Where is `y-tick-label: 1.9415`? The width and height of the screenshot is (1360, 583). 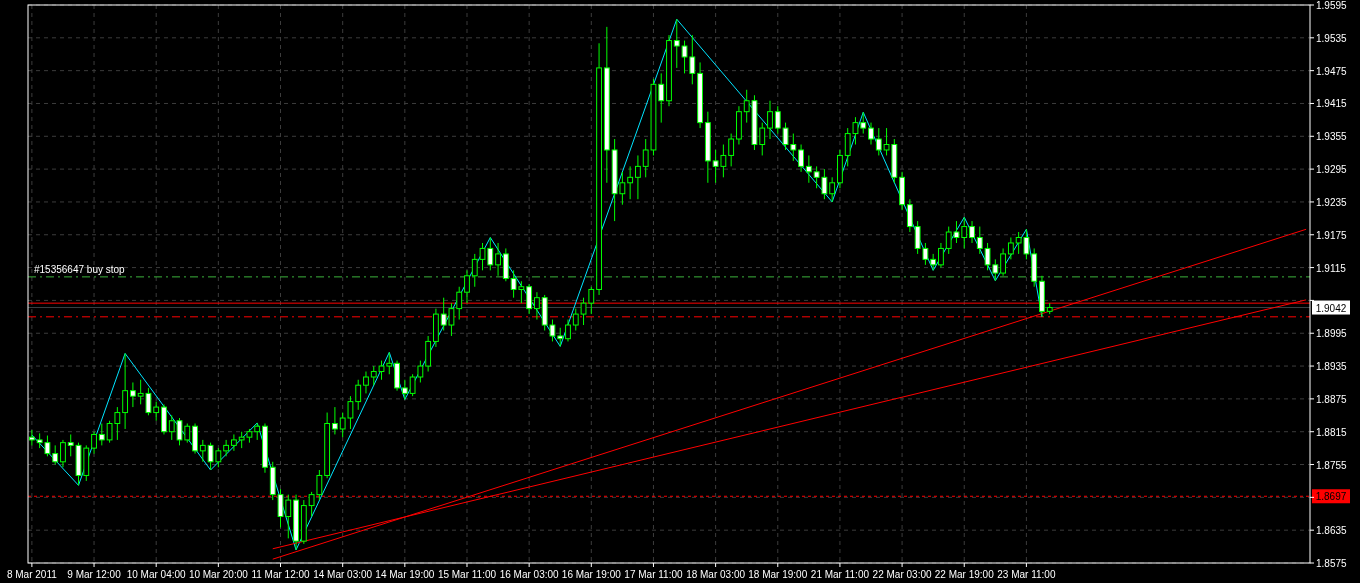
y-tick-label: 1.9415 is located at coordinates (1332, 104).